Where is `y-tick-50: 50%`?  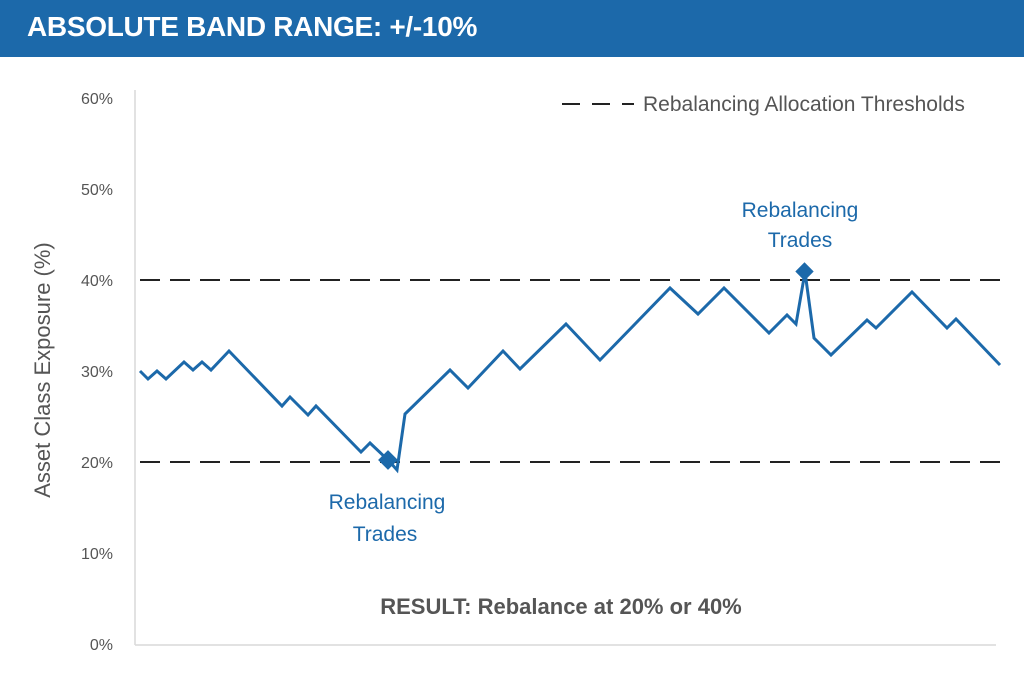
y-tick-50: 50% is located at coordinates (97, 190).